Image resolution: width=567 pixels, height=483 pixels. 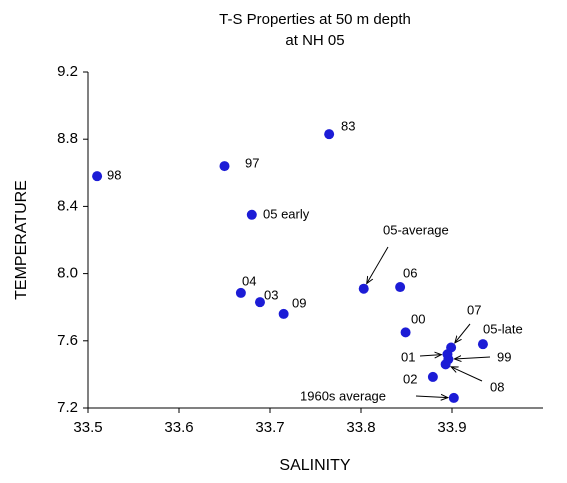 What do you see at coordinates (67, 273) in the screenshot?
I see `y-tick-label: 8.0` at bounding box center [67, 273].